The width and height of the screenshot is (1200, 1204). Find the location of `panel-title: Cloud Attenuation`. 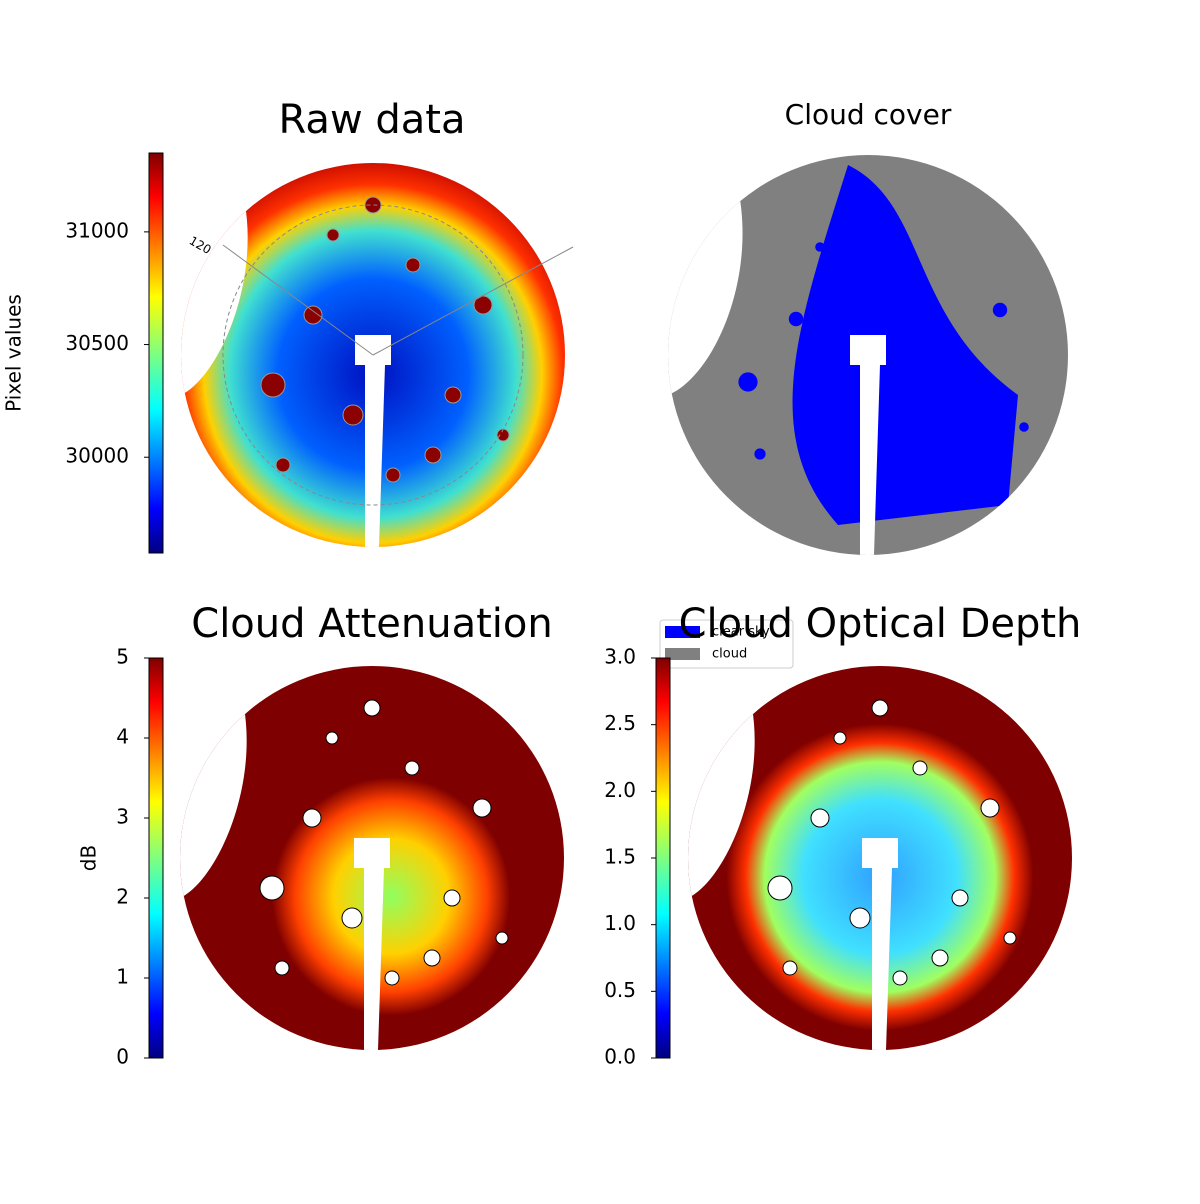

panel-title: Cloud Attenuation is located at coordinates (371, 624).